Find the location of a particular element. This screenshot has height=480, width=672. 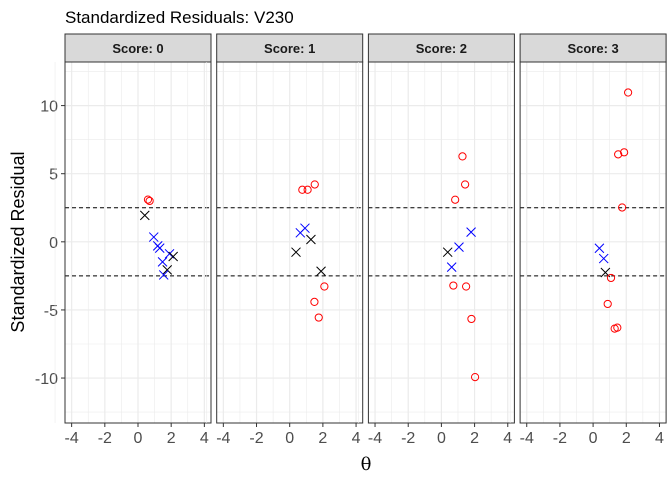

panel-strip-label: Score: 1 is located at coordinates (289, 48).